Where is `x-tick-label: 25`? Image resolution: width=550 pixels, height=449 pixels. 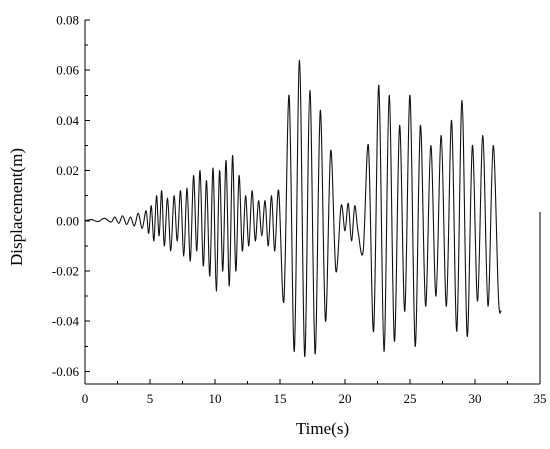
x-tick-label: 25 is located at coordinates (410, 398).